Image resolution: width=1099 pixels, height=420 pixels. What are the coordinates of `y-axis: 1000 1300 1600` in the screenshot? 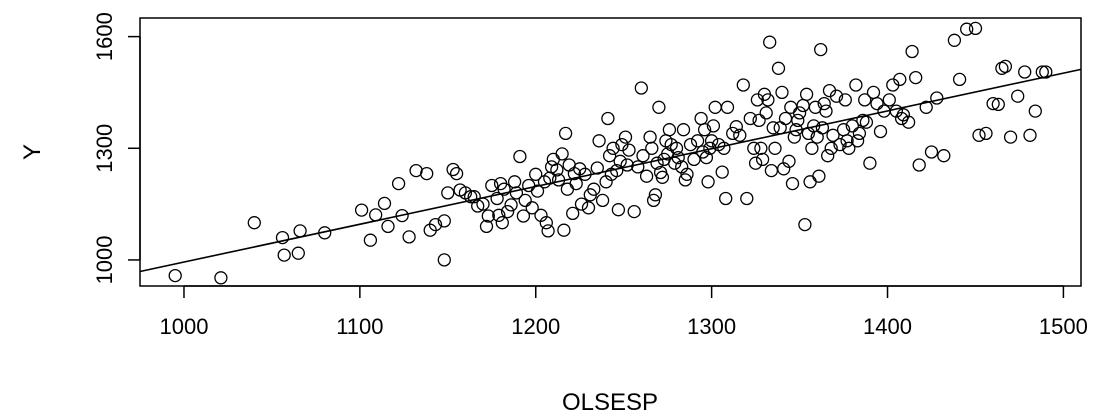 It's located at (116, 148).